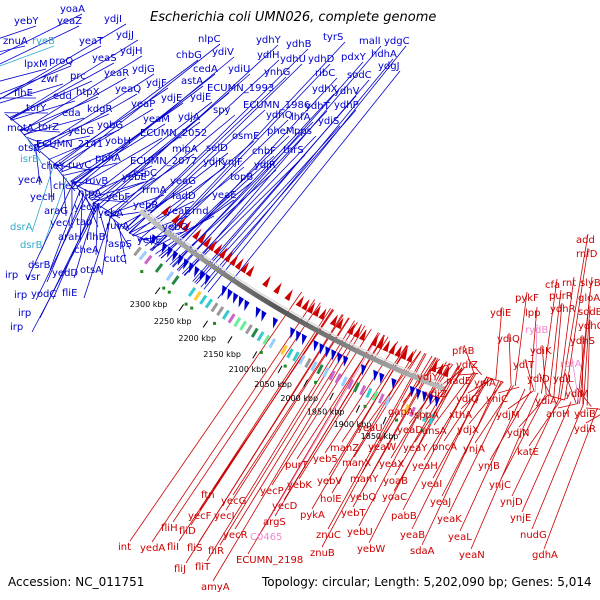 The width and height of the screenshot is (600, 600). What do you see at coordinates (569, 283) in the screenshot?
I see `gene-label: rnt` at bounding box center [569, 283].